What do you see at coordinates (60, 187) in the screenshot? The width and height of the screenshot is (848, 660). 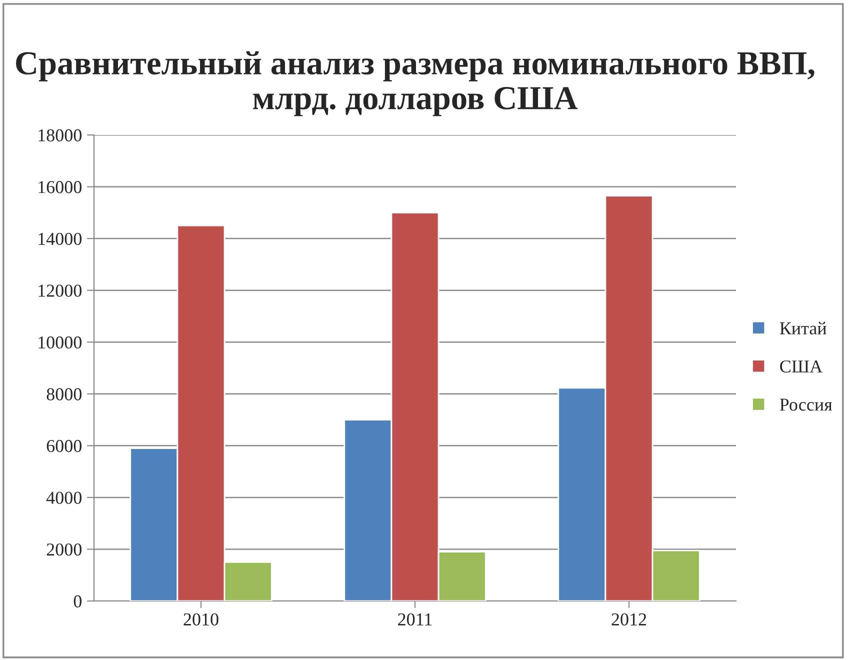 I see `y-tick-label: 16000` at bounding box center [60, 187].